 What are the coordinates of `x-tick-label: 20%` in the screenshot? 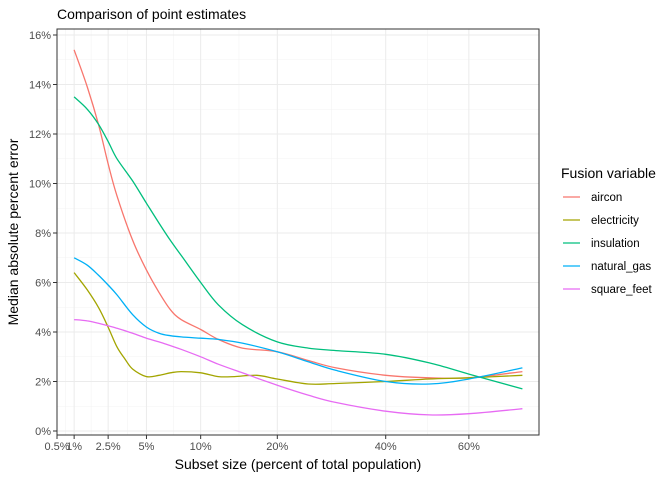 It's located at (277, 447).